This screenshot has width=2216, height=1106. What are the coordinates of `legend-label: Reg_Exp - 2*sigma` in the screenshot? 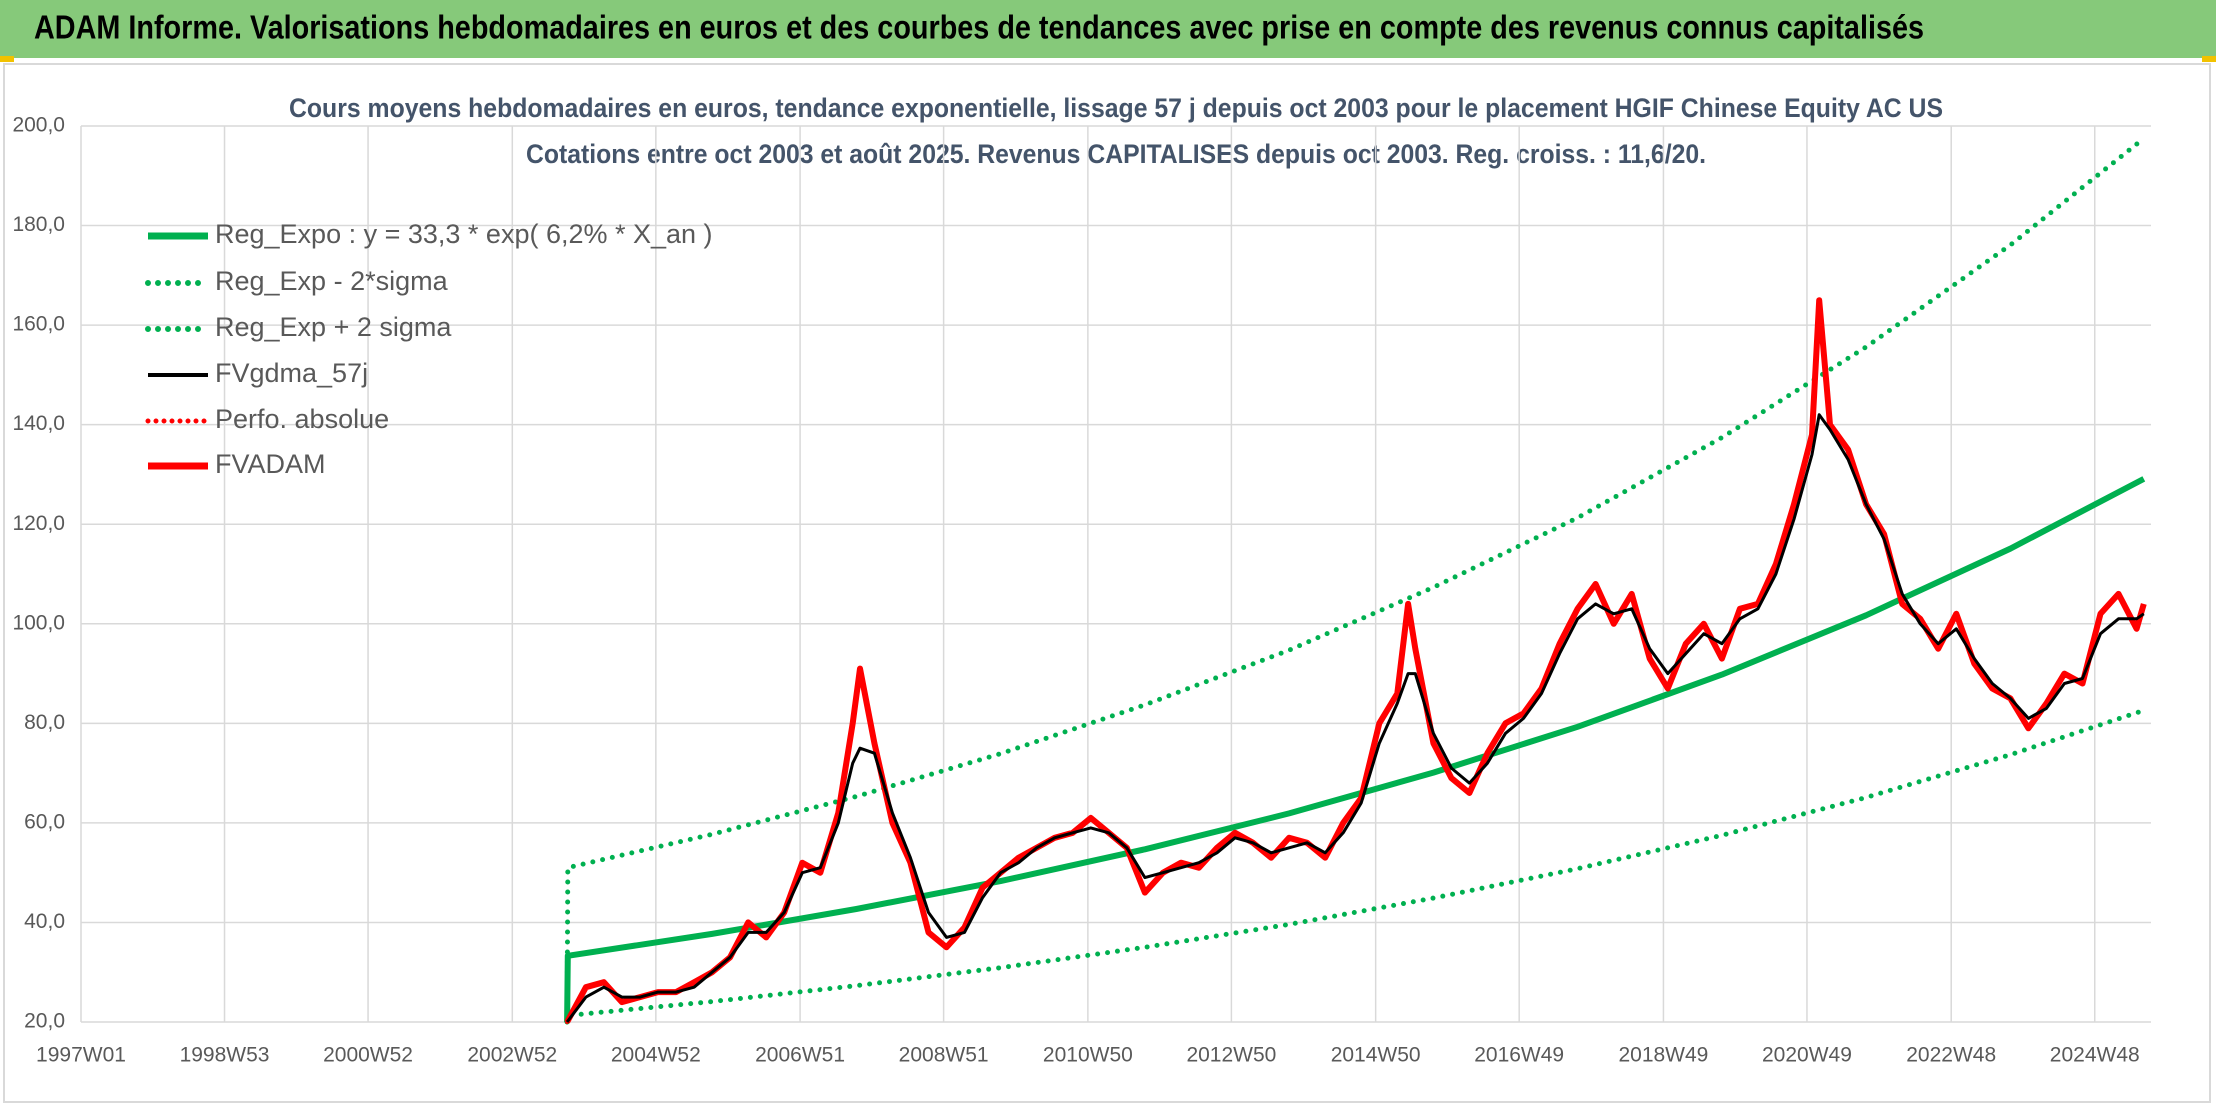 It's located at (332, 281).